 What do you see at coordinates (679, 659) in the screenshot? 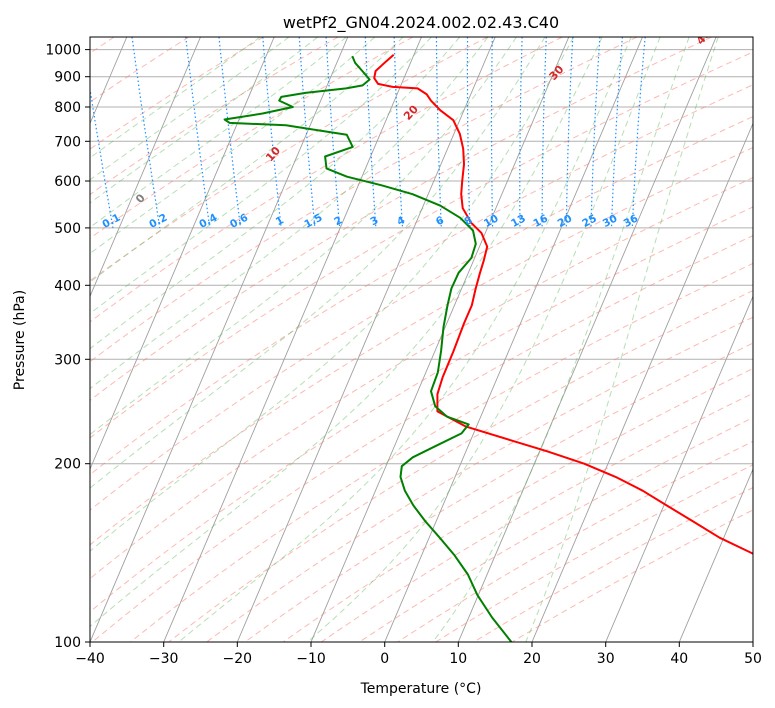
I see `x-tick-label: 40` at bounding box center [679, 659].